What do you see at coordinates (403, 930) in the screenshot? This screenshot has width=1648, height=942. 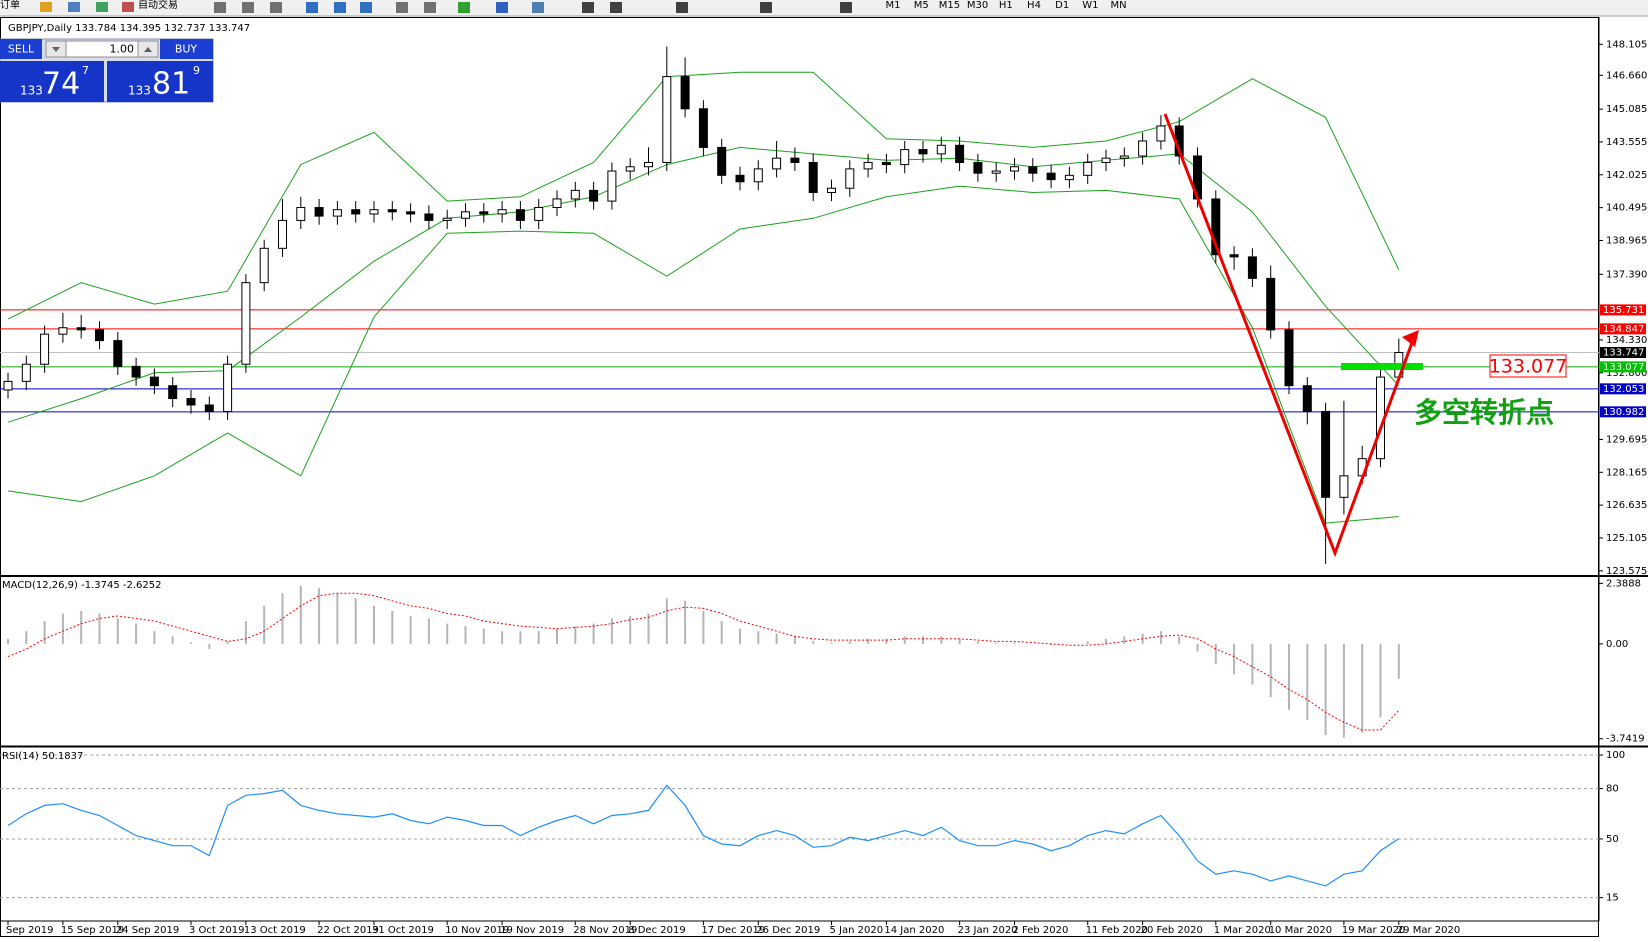 I see `x-tick-label: 31 Oct 2019` at bounding box center [403, 930].